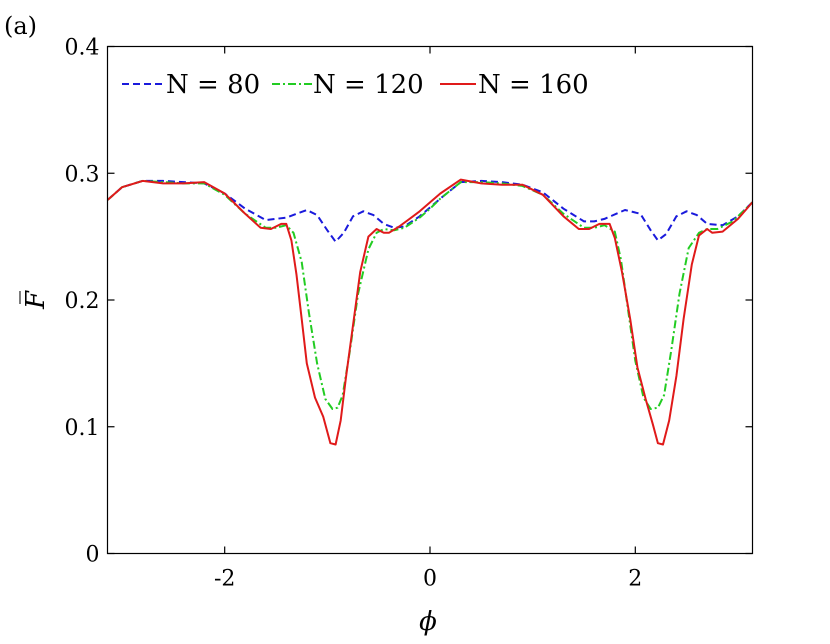 Image resolution: width=830 pixels, height=644 pixels. Describe the element at coordinates (213, 85) in the screenshot. I see `legend-label-n80: N = 80` at that location.